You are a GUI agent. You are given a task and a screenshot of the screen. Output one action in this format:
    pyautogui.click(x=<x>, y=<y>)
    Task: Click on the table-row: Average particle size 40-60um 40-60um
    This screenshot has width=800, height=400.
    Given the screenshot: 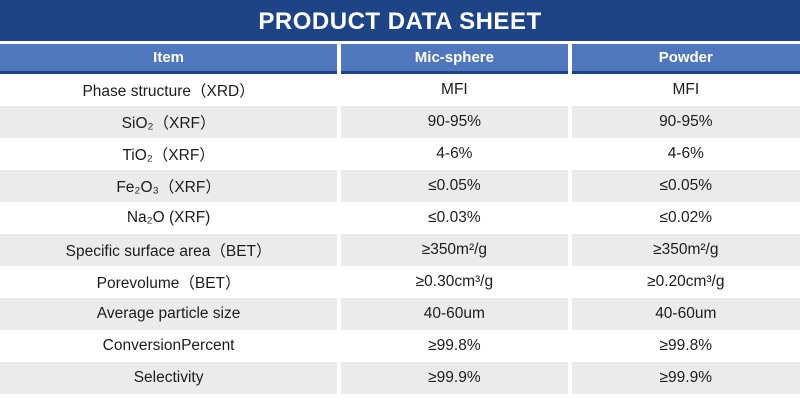 What is the action you would take?
    pyautogui.click(x=400, y=314)
    